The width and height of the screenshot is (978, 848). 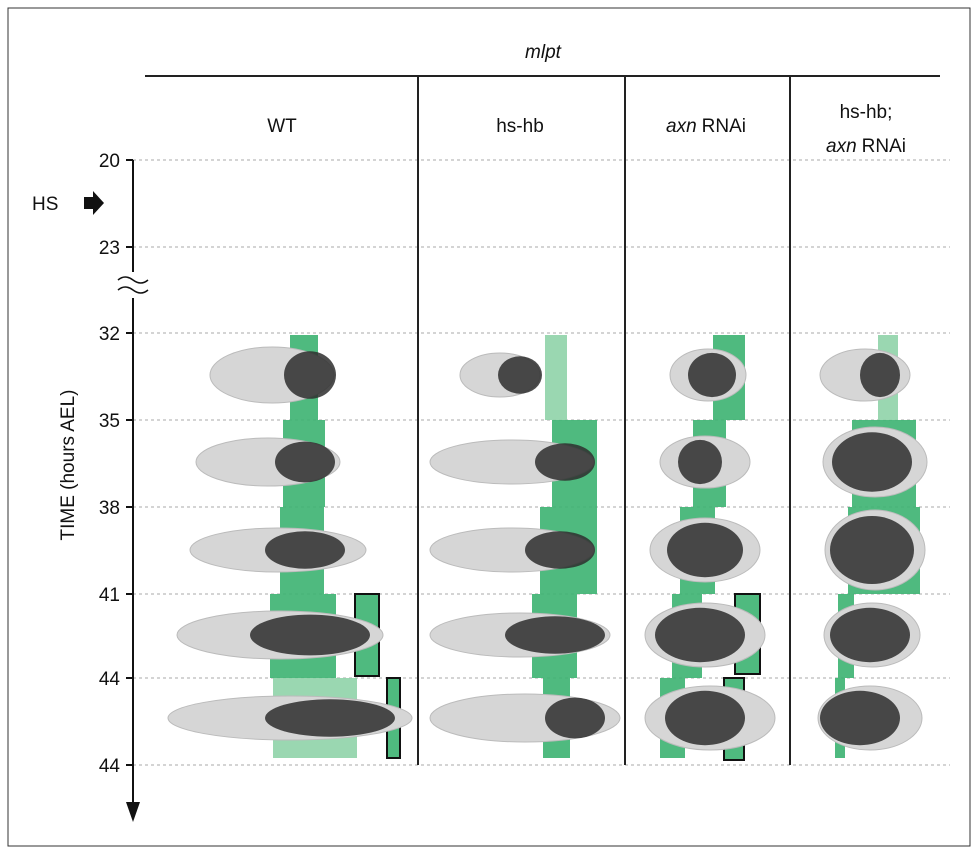 I want to click on header-part: hs-hb, so click(x=520, y=126).